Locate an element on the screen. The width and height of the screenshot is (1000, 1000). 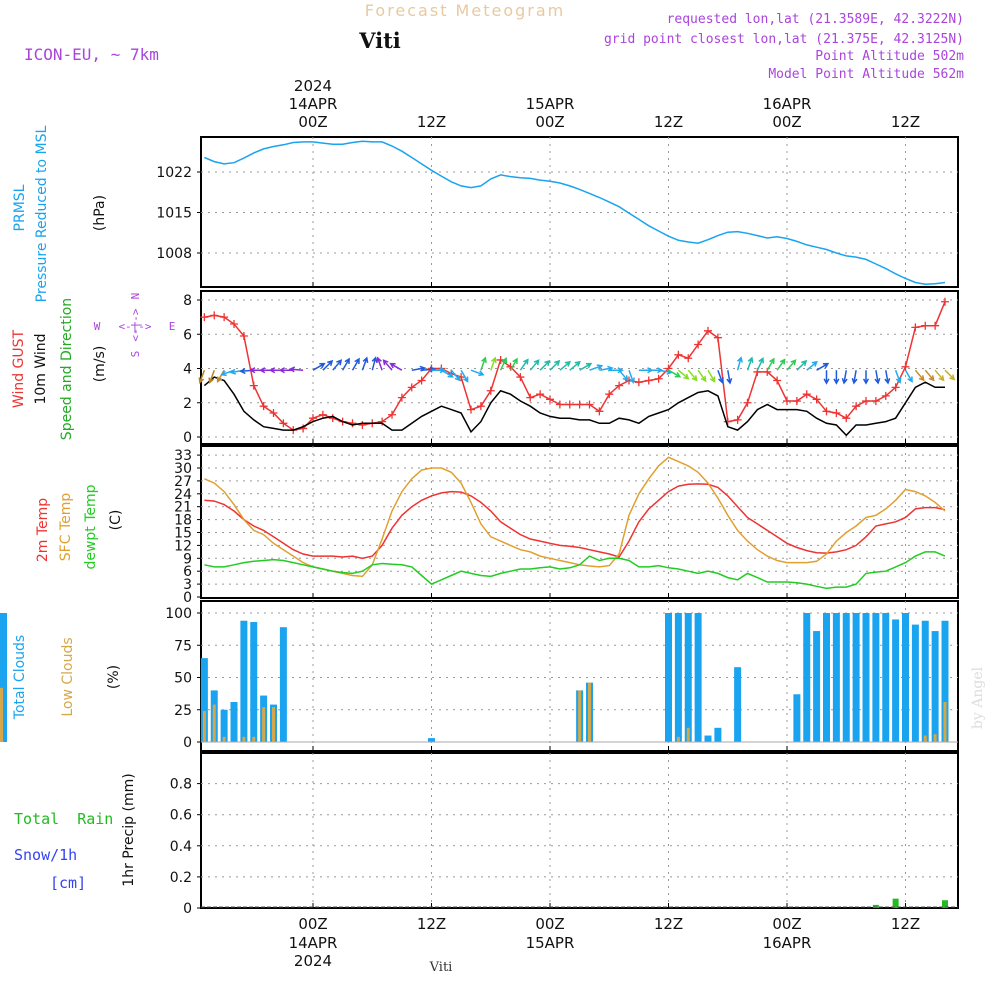
precip-labels: Total Rain Snow/1h [cm] 1hr Precip (mm) is located at coordinates (75, 832).